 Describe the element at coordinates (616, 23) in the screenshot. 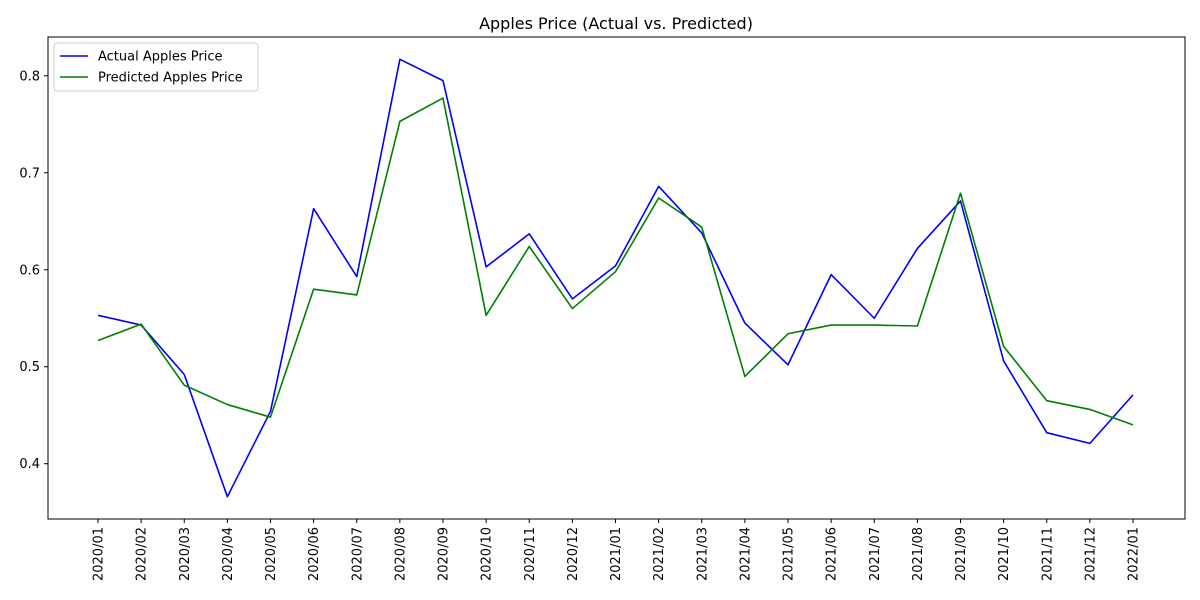

I see `chart-title: Apples Price (Actual vs. Predicted)` at that location.